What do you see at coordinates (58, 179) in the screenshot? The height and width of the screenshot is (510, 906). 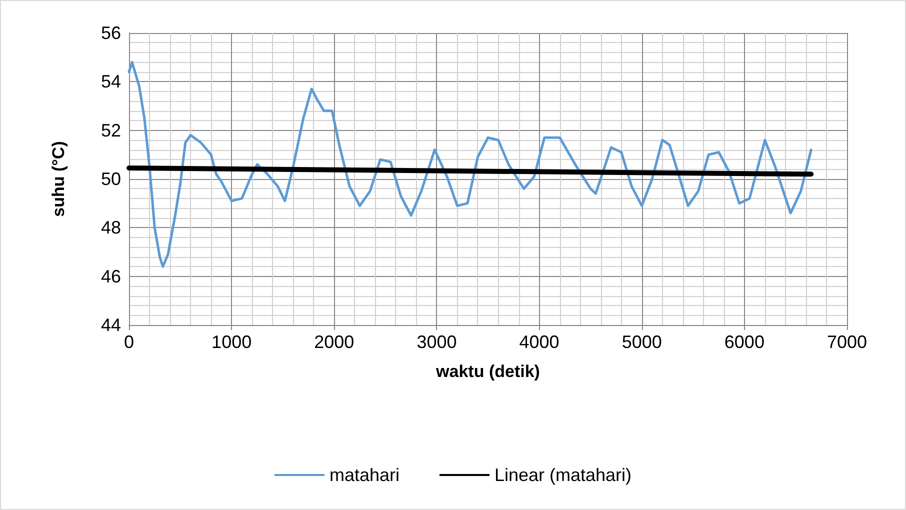 I see `y-axis-title: suhu (°C)` at bounding box center [58, 179].